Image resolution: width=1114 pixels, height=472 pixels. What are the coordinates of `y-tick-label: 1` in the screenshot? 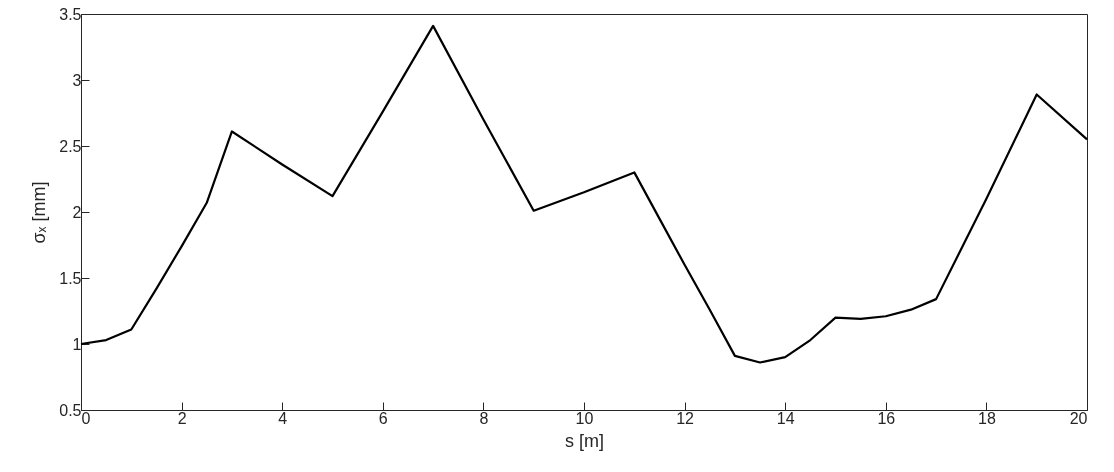 It's located at (77, 344).